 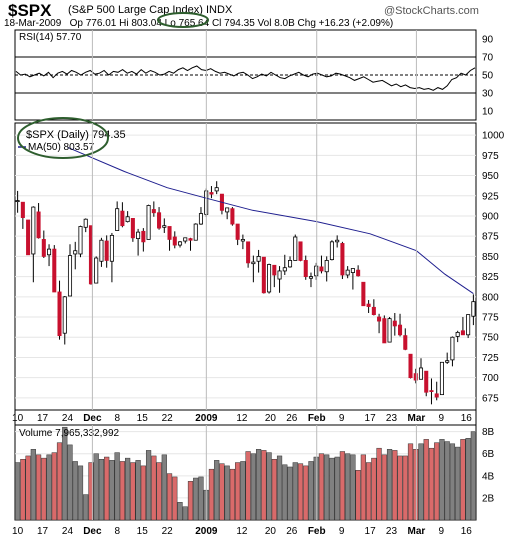 I want to click on volume-tick: 2B, so click(x=488, y=498).